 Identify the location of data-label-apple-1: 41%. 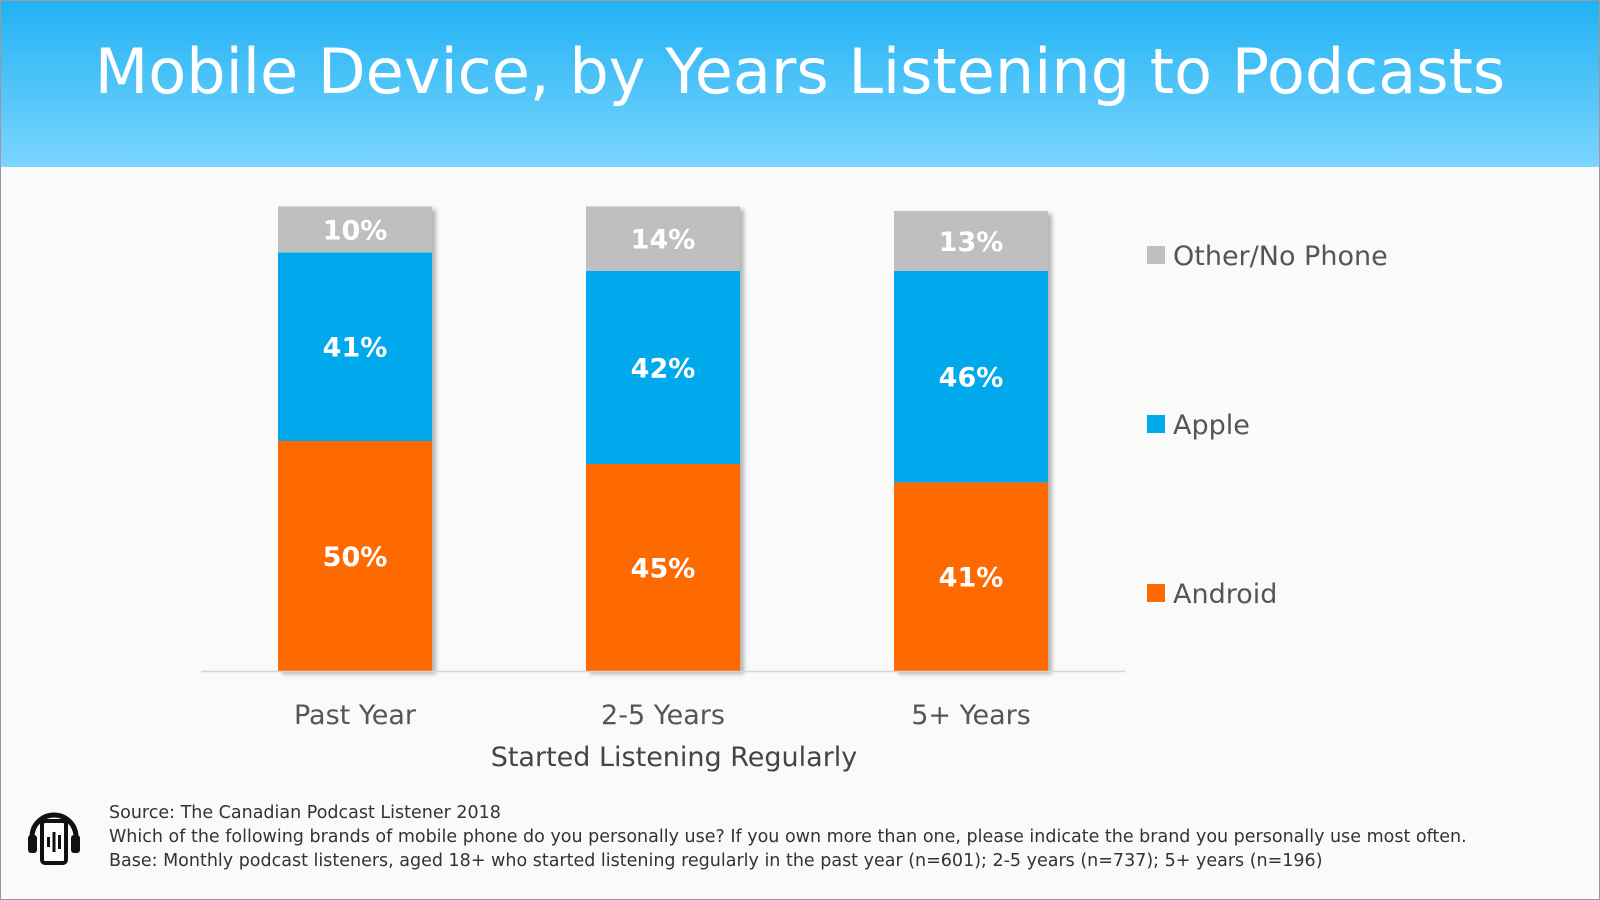
(355, 348).